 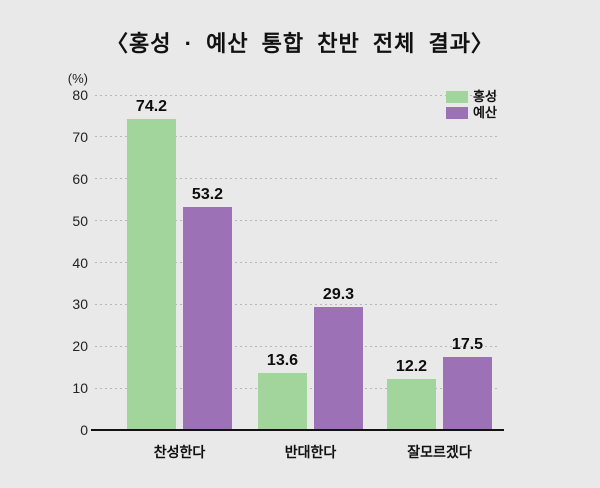 What do you see at coordinates (338, 368) in the screenshot?
I see `bar-series1-cat1` at bounding box center [338, 368].